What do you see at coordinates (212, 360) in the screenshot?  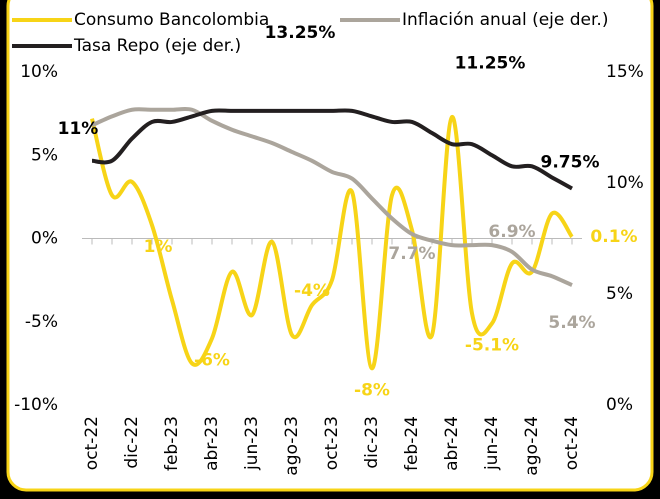 I see `data-label: -6%` at bounding box center [212, 360].